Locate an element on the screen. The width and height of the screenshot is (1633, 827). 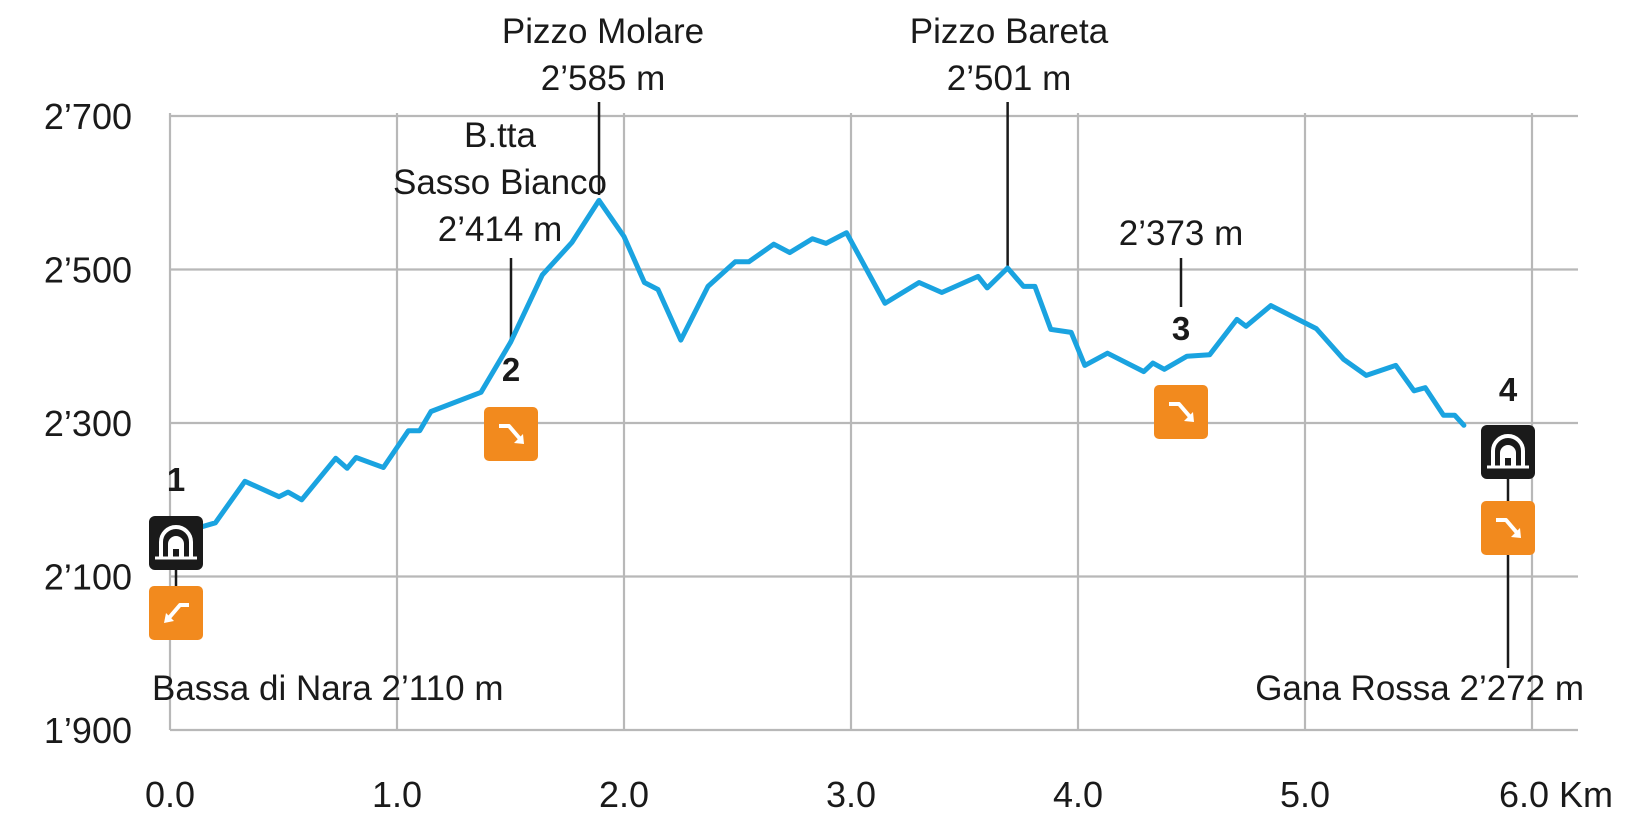
ascent-arrow-shaft is located at coordinates (177, 612).